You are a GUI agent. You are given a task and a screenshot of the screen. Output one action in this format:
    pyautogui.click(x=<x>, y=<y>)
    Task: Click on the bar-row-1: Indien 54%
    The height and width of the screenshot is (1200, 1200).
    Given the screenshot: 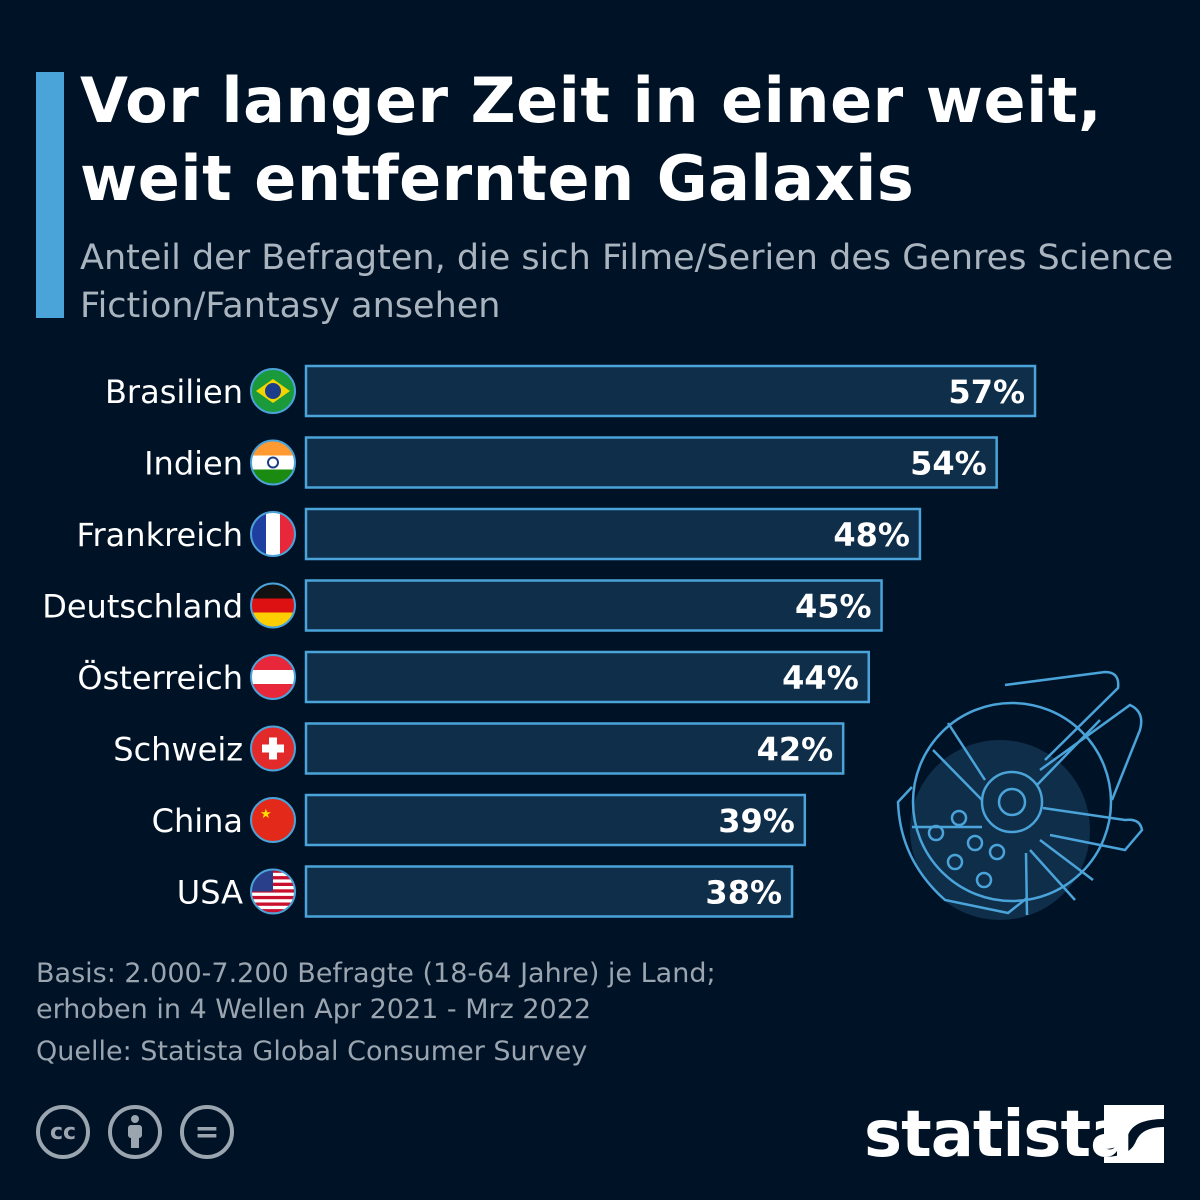 What is the action you would take?
    pyautogui.click(x=571, y=462)
    